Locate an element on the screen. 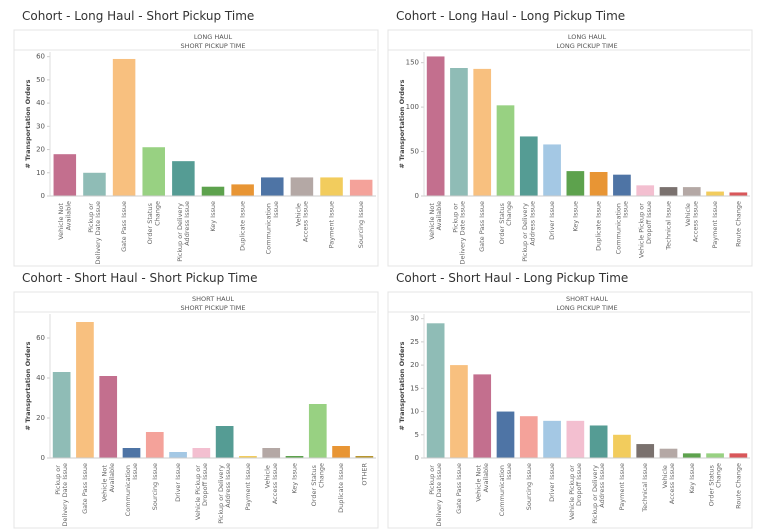 This screenshot has height=532, width=768. panel-title: Cohort - Long Haul - Long Pickup Time is located at coordinates (510, 16).